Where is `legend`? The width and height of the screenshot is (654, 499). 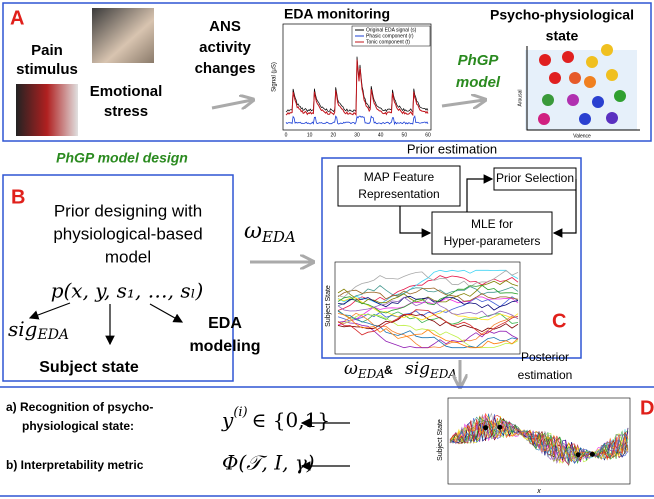
legend is located at coordinates (391, 36).